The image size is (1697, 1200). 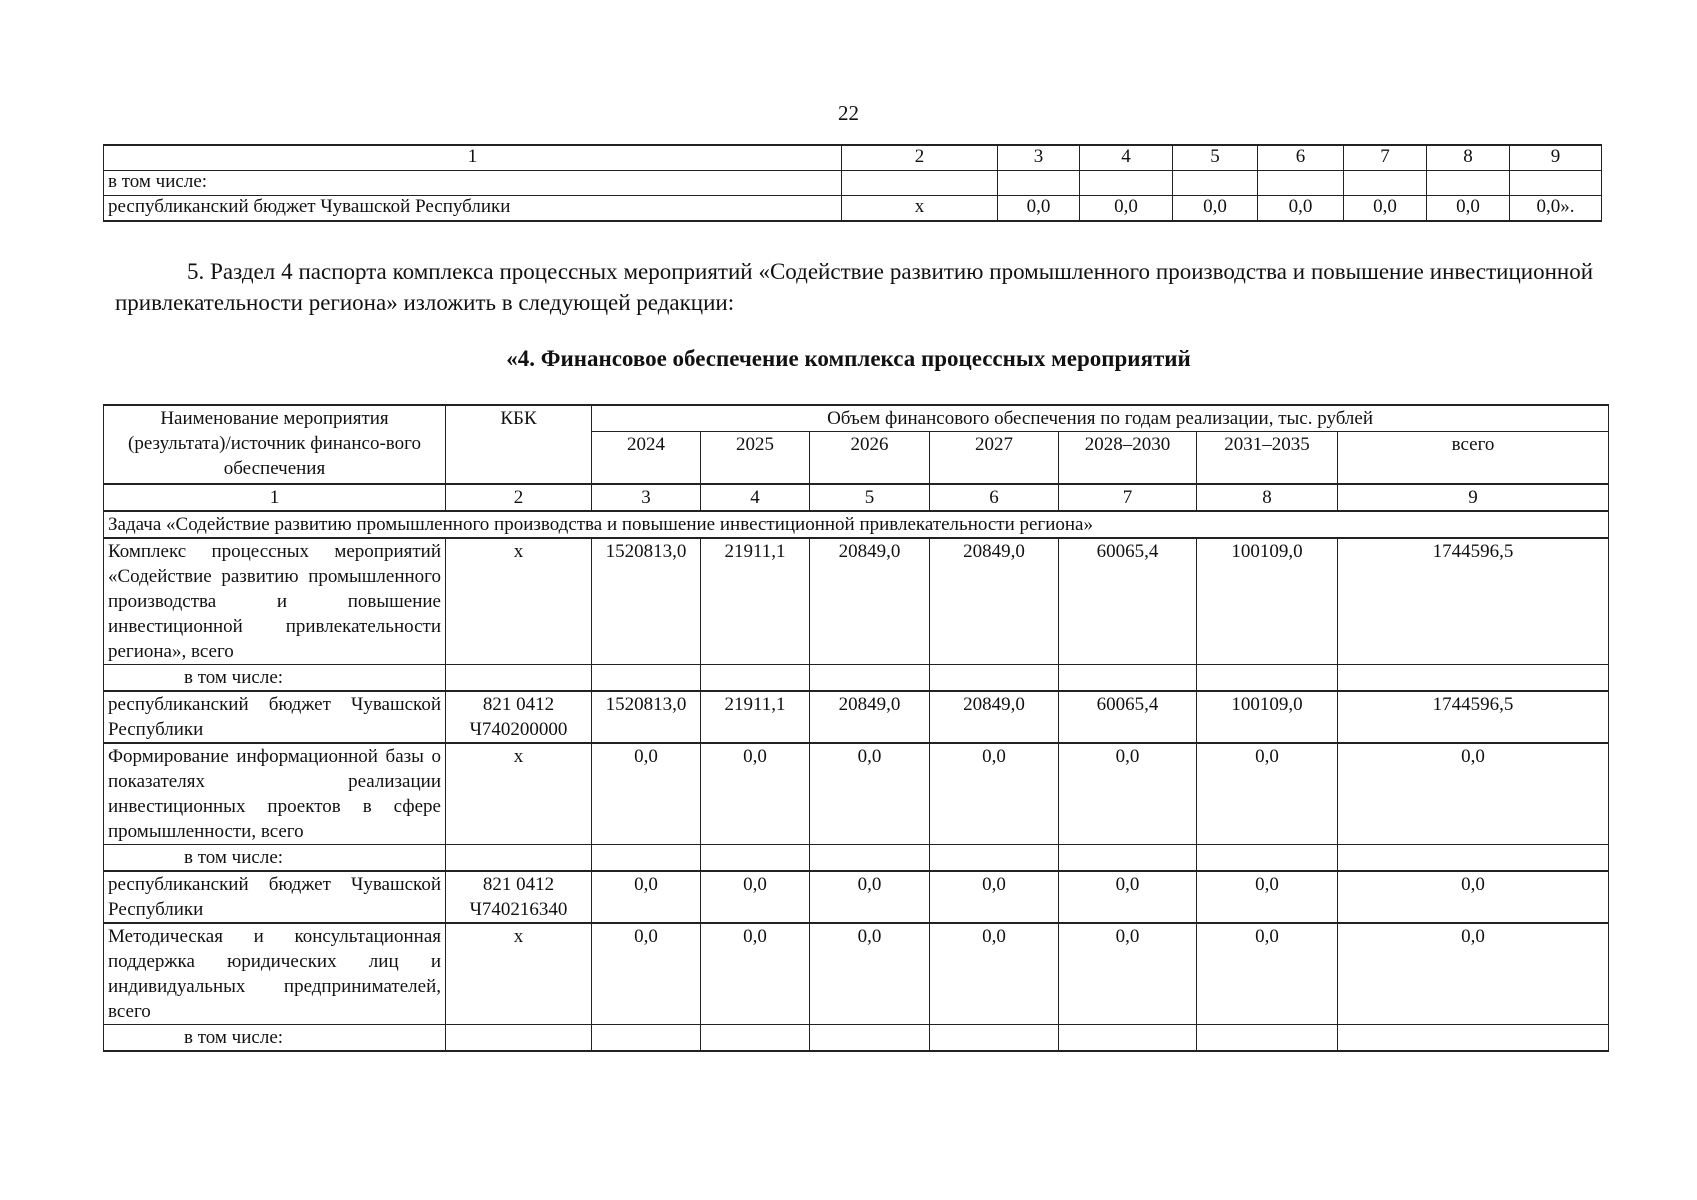 I want to click on row-kbk: 821 0412 Ч740200000, so click(x=518, y=716).